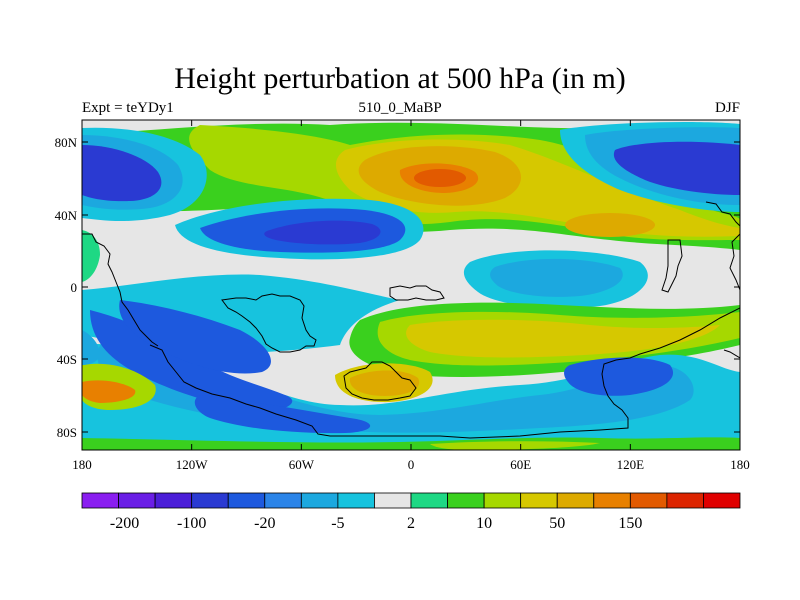 This screenshot has width=800, height=600. I want to click on south-edge-green-strip, so click(411, 443).